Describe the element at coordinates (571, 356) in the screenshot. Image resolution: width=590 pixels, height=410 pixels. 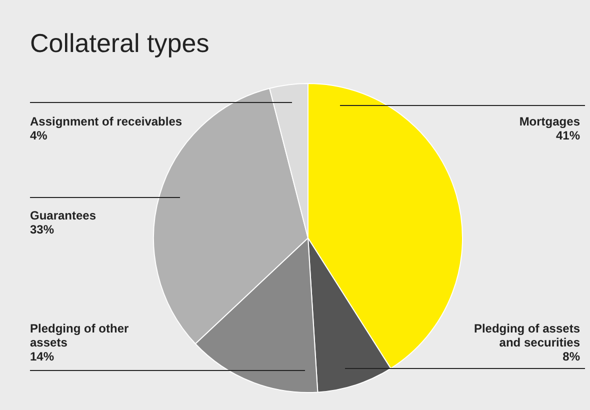
I see `data-label: 8%` at that location.